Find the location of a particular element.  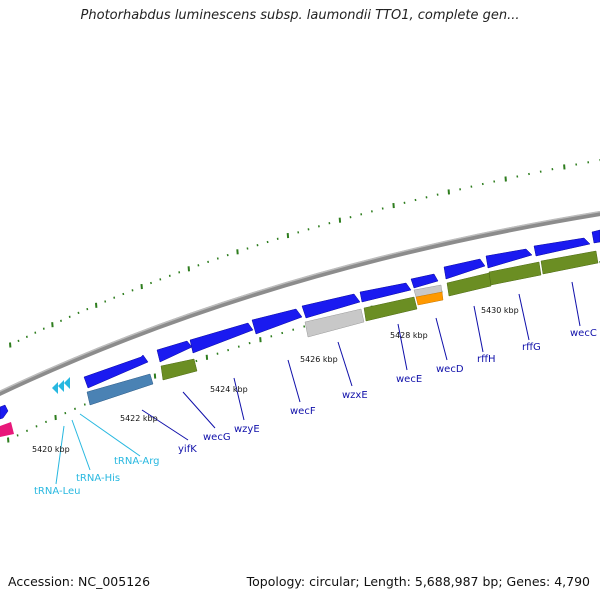

gene-label-wecE: wecE is located at coordinates (409, 379).